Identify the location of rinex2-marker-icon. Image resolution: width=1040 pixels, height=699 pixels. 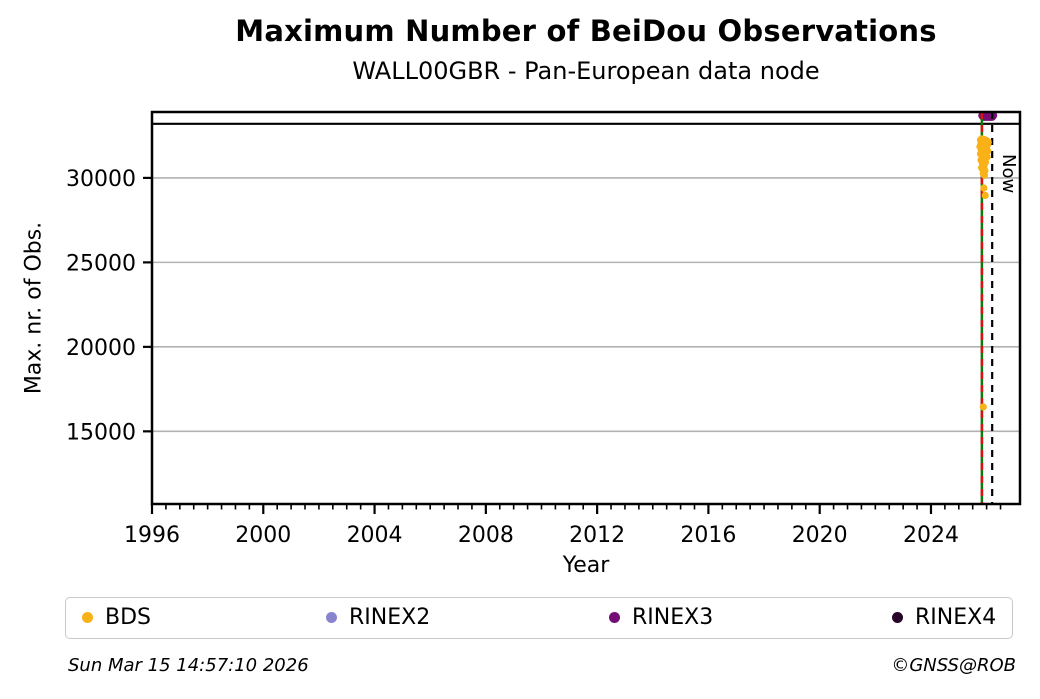
(331, 617).